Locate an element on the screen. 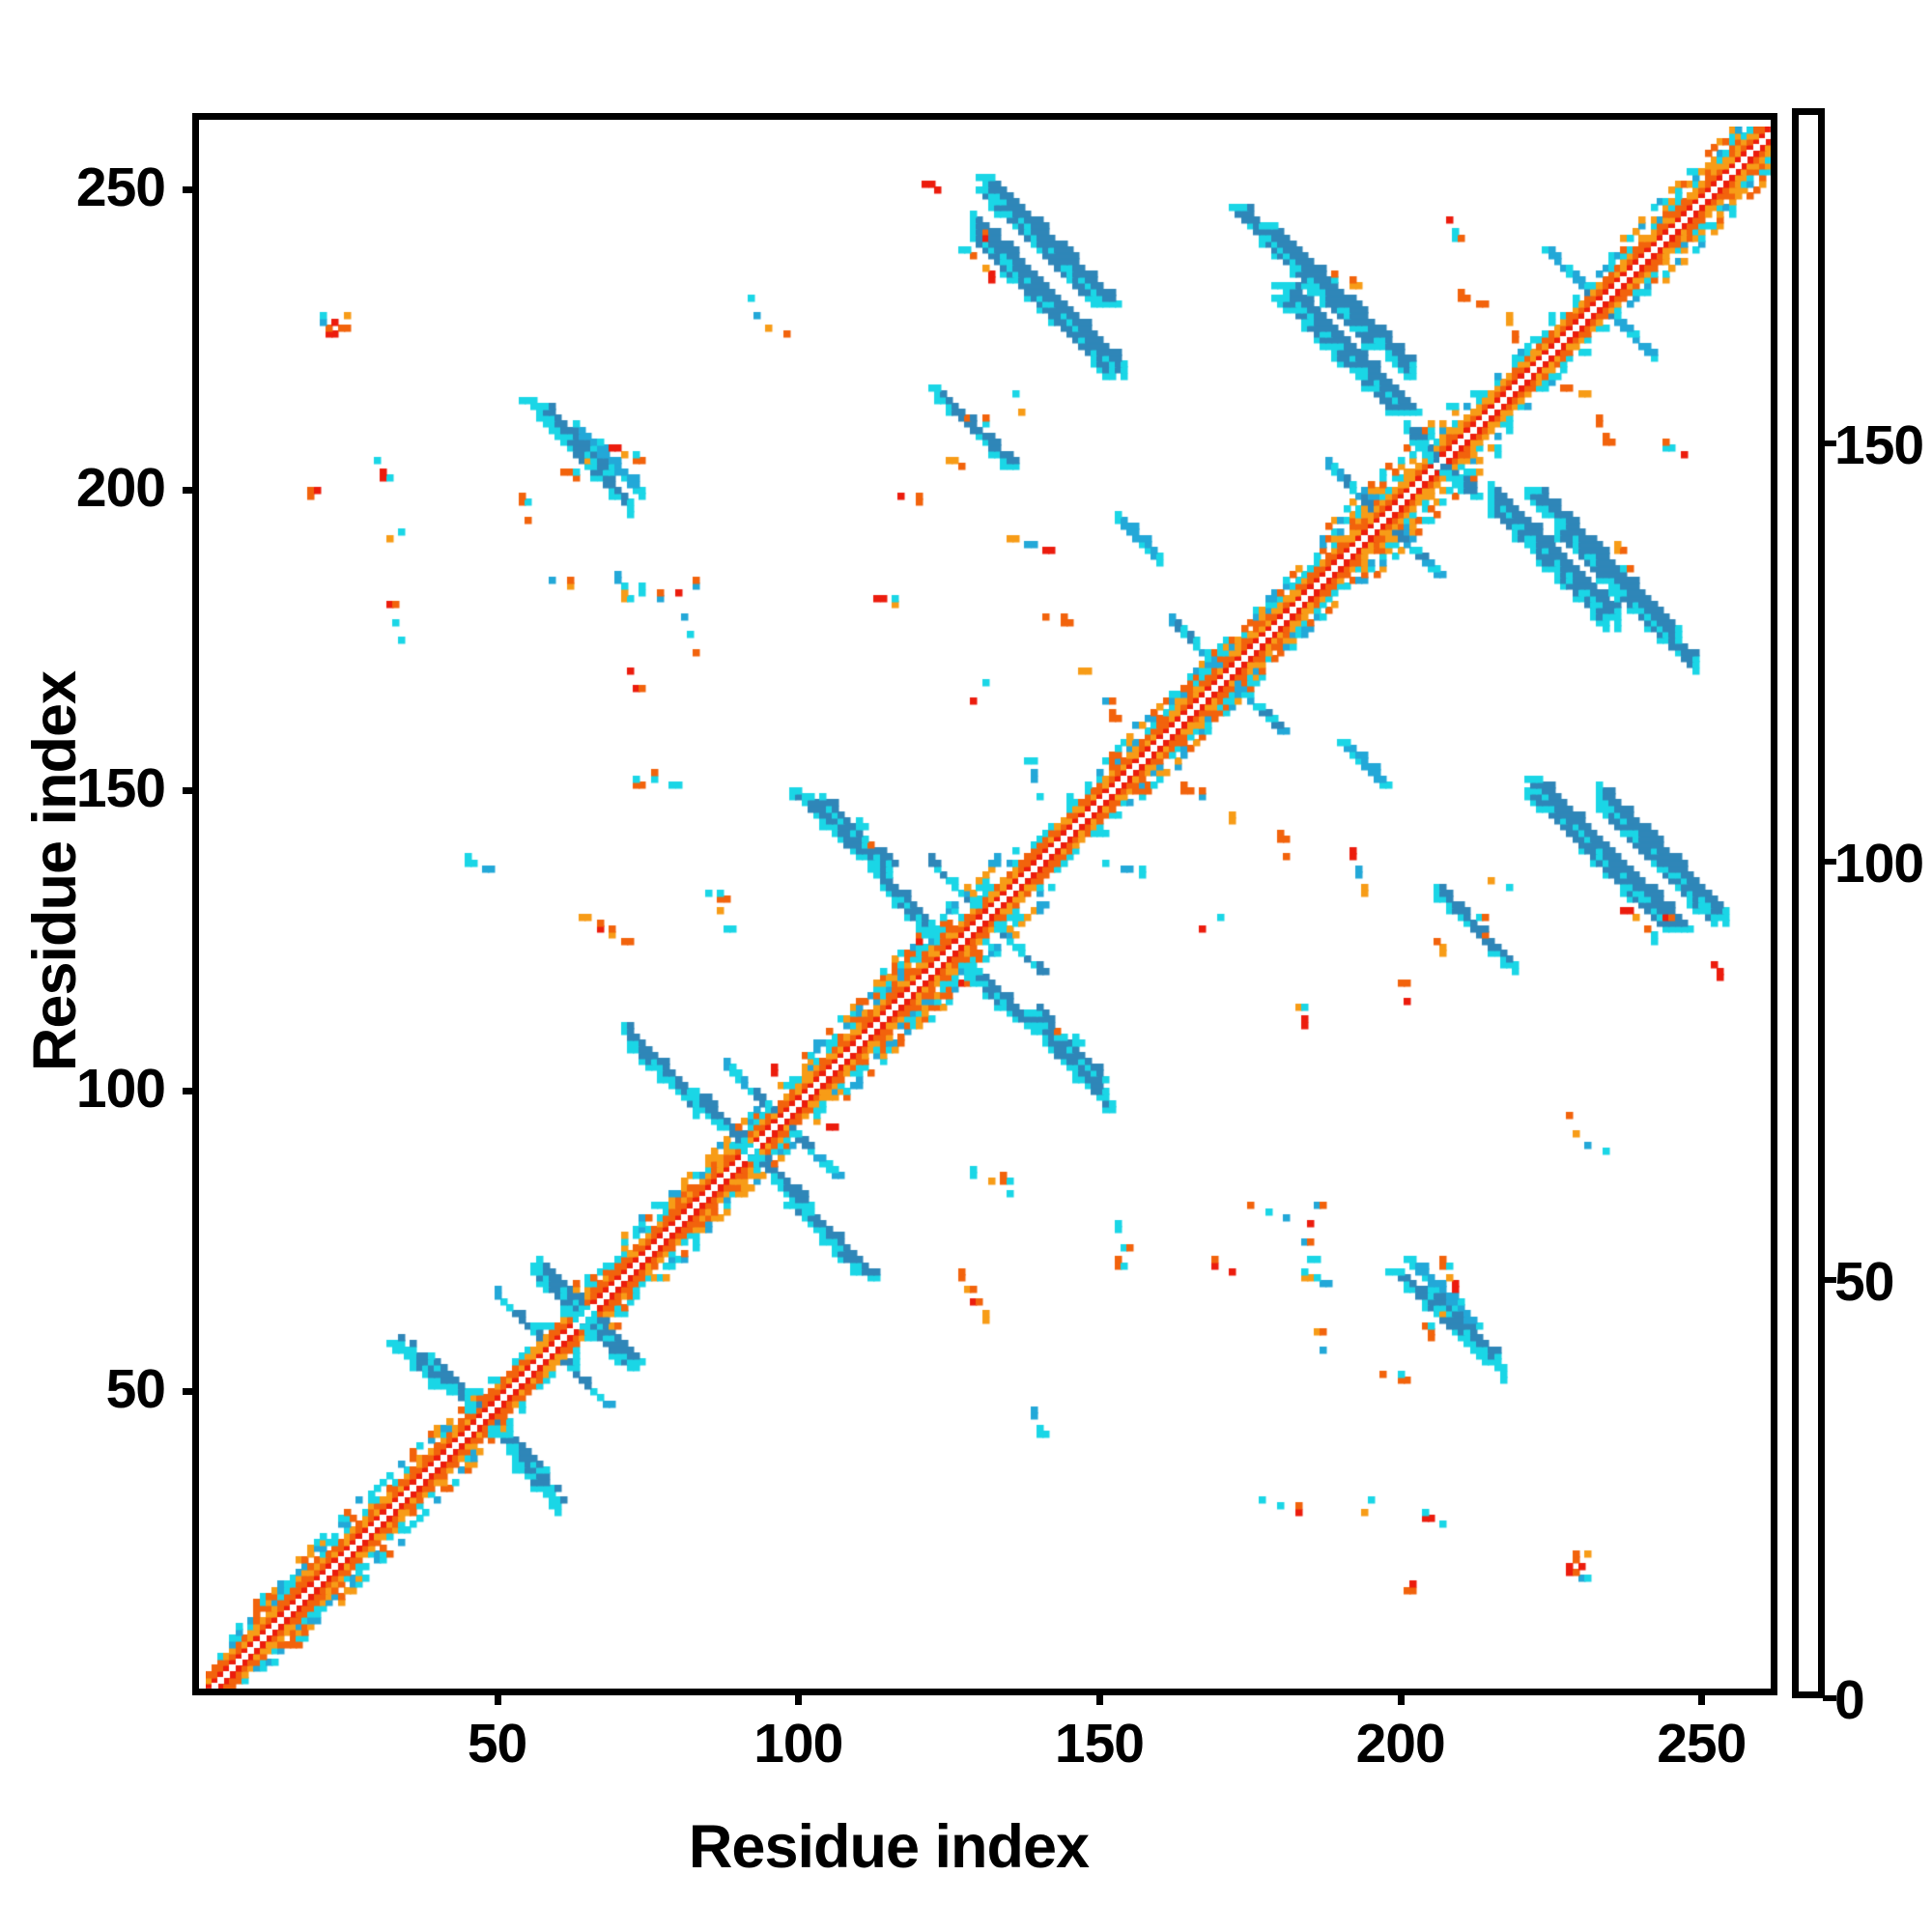 This screenshot has width=1932, height=1932. y-tick-label: 50 is located at coordinates (135, 1389).